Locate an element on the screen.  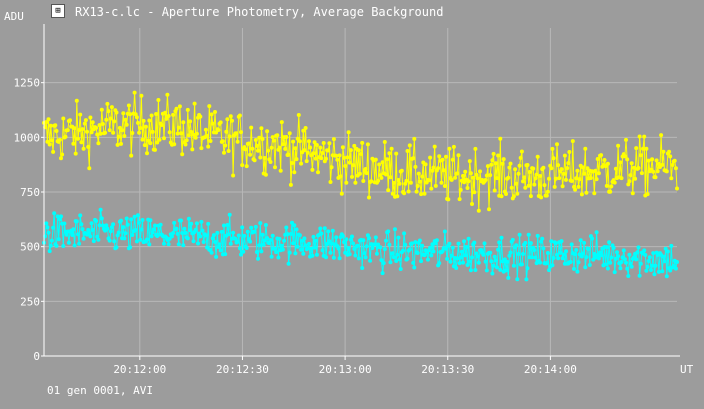
tick-label-y: 250 is located at coordinates (30, 301).